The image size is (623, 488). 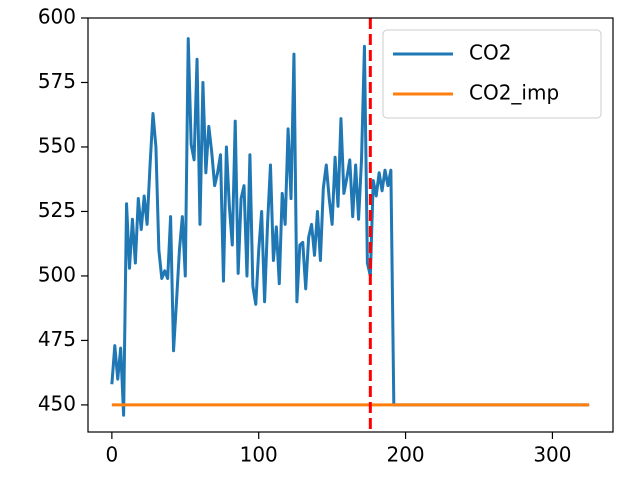 What do you see at coordinates (57, 403) in the screenshot?
I see `y-tick-label: 450` at bounding box center [57, 403].